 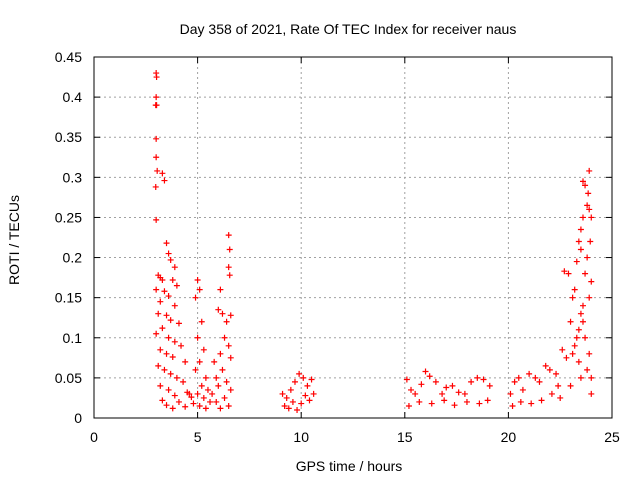 What do you see at coordinates (73, 258) in the screenshot?
I see `y-tick-label: 0.2` at bounding box center [73, 258].